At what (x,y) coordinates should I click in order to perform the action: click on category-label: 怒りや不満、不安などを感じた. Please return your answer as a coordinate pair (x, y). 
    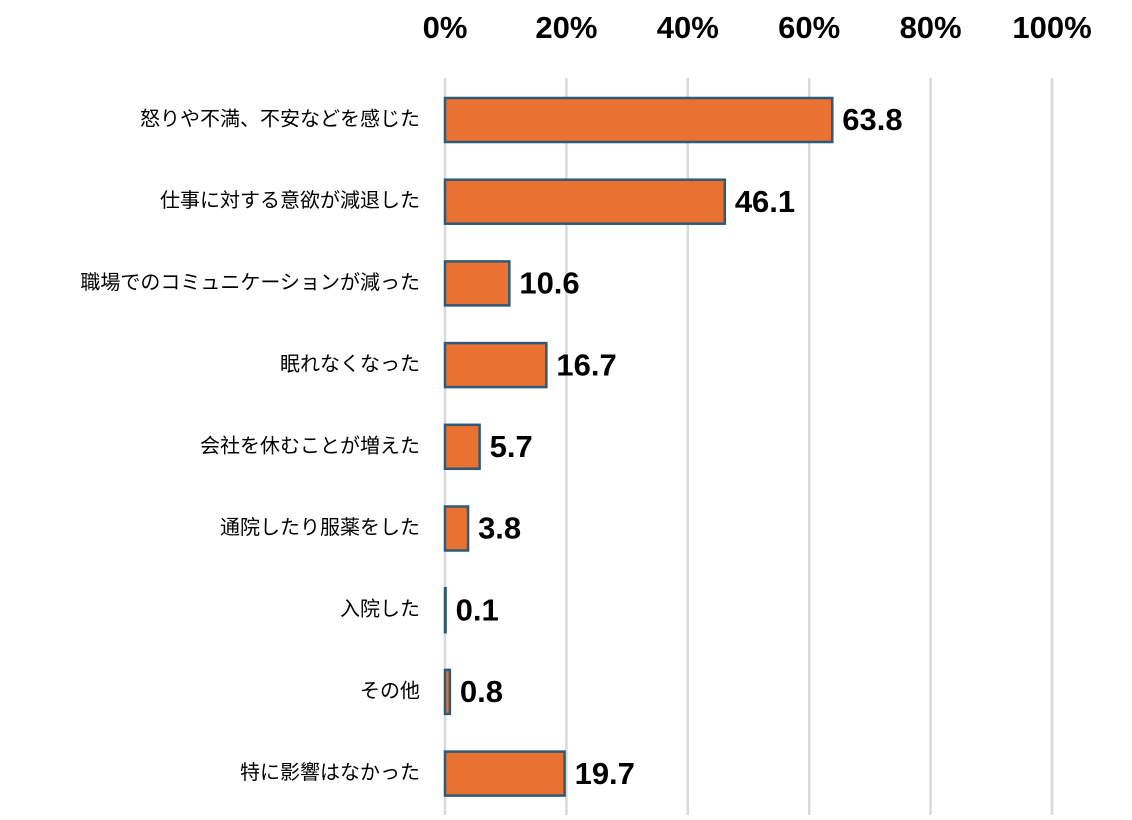
    Looking at the image, I should click on (280, 119).